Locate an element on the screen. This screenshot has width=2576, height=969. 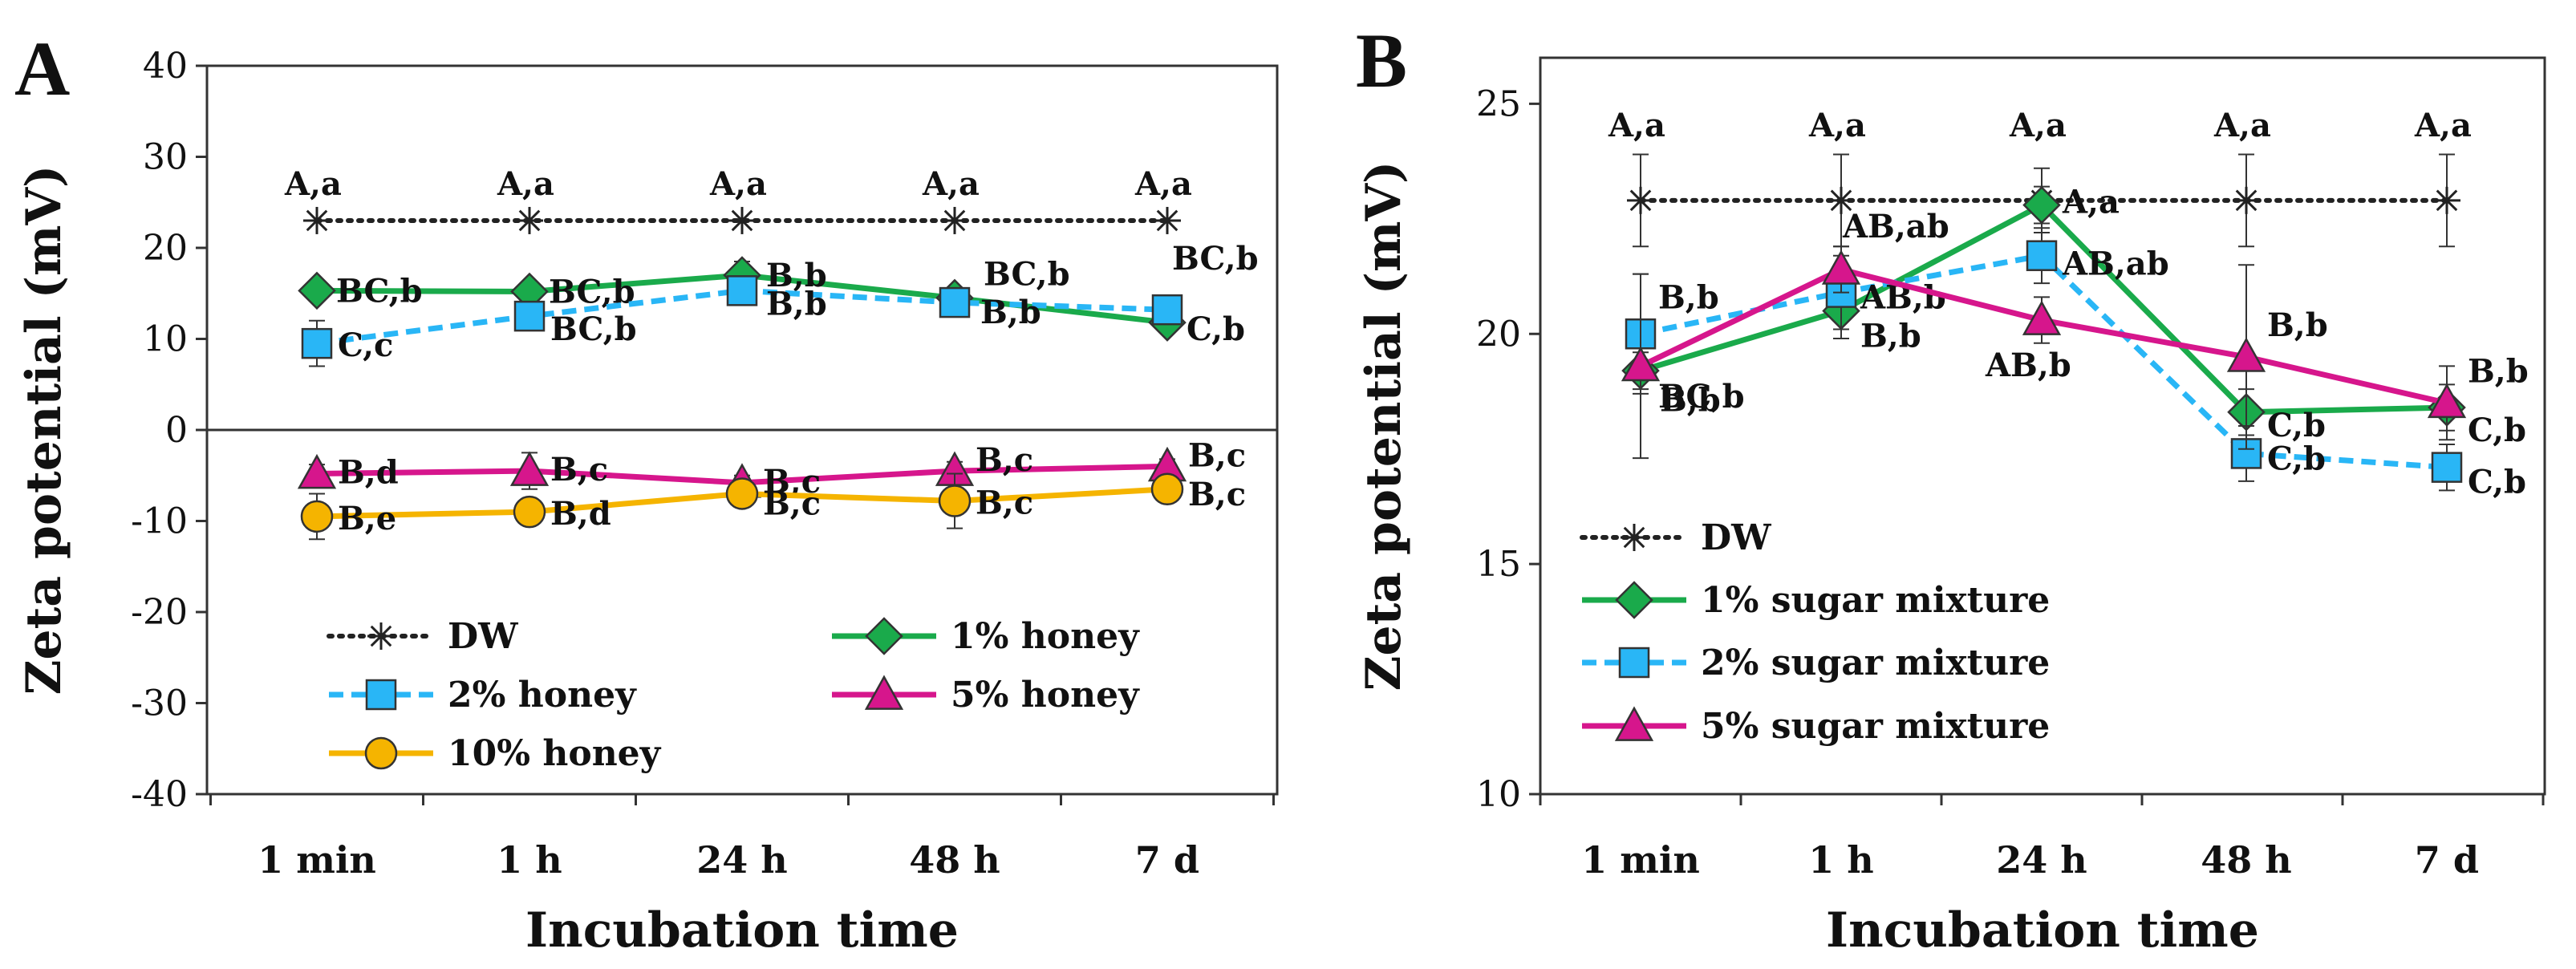
legend: DW 1% honey 2% honey 5% honey 10% honey is located at coordinates (733, 695).